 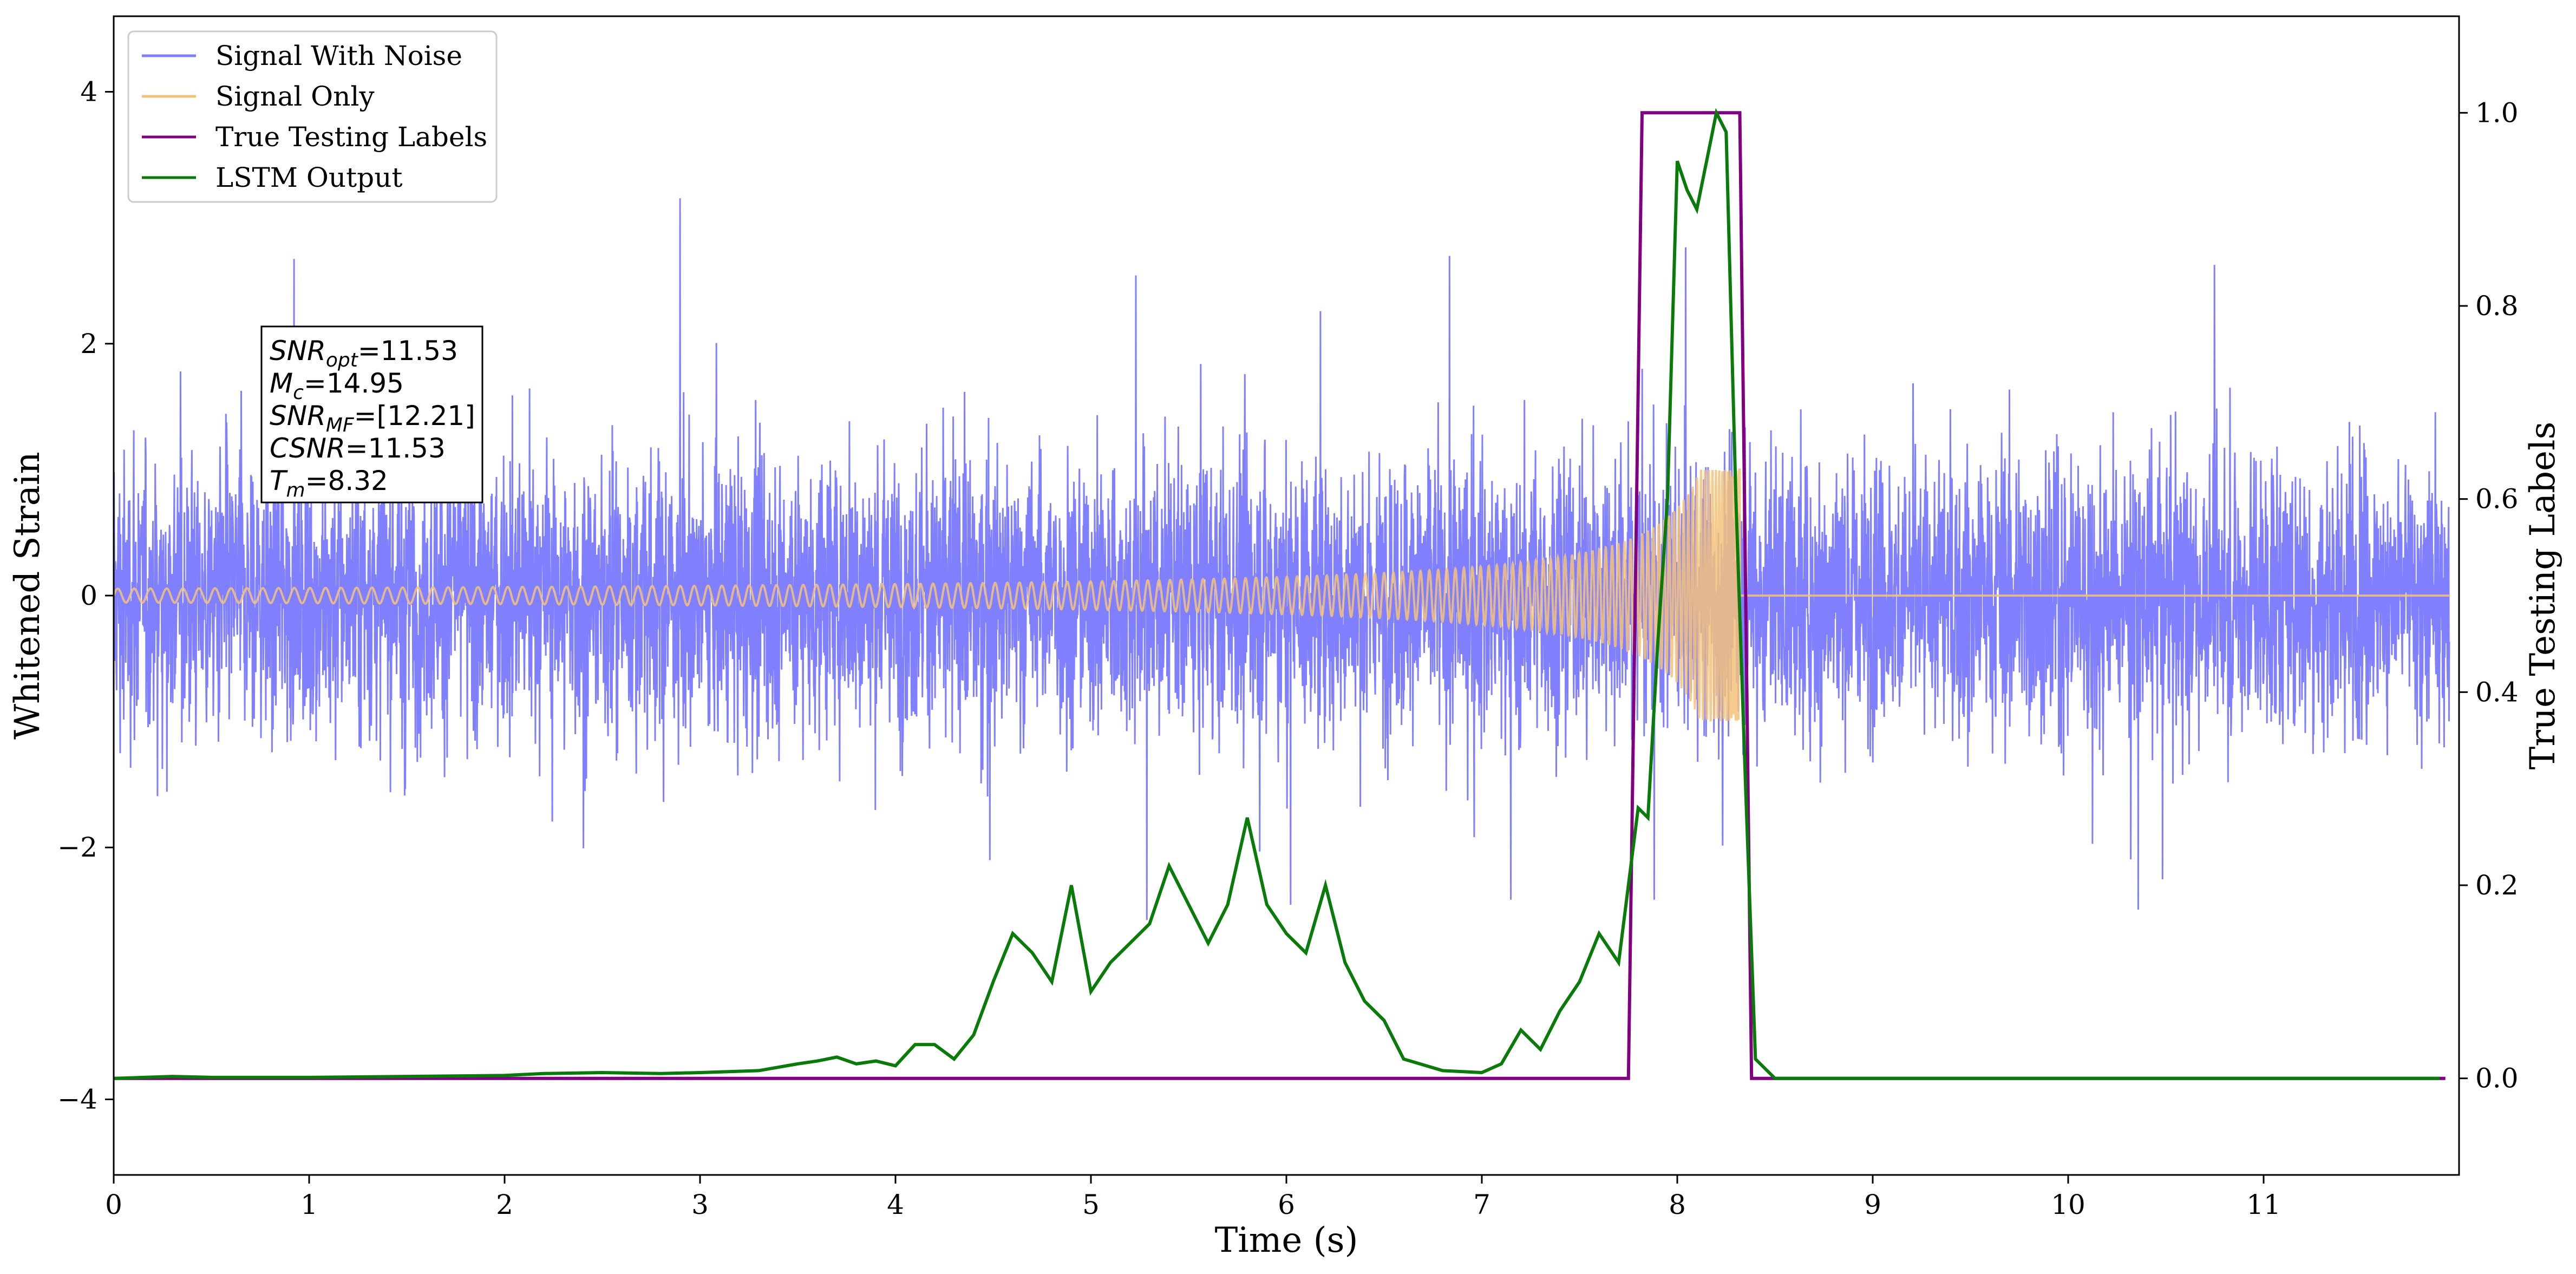 I want to click on x-tick-label: 7, so click(x=1481, y=1204).